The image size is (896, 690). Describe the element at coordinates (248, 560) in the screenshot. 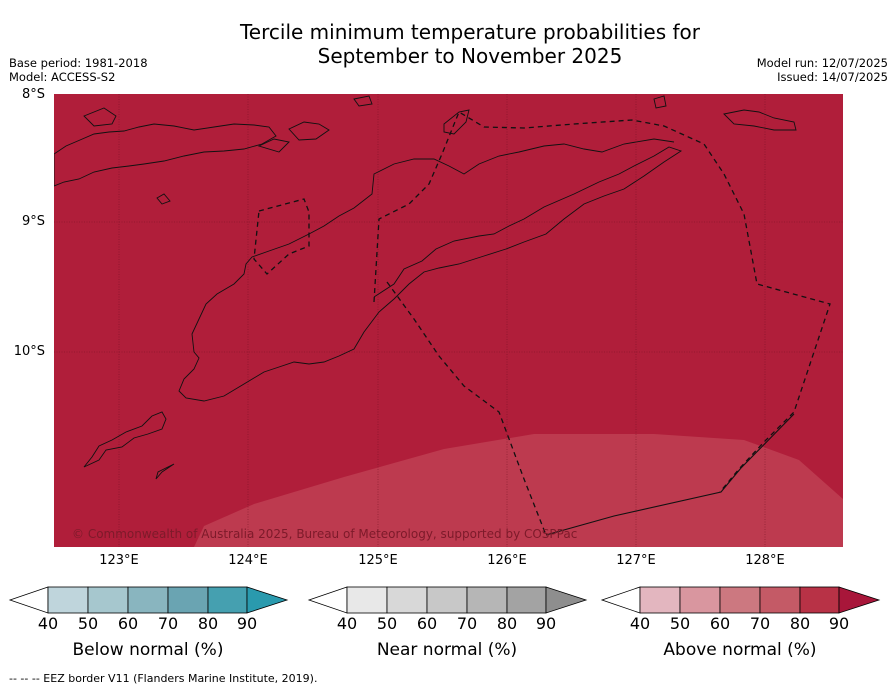

I see `lon-label-124e: 124°E` at that location.